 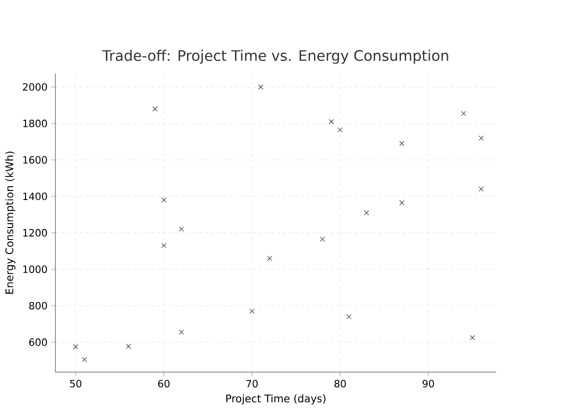 What do you see at coordinates (76, 384) in the screenshot?
I see `x-tick-label: 50` at bounding box center [76, 384].